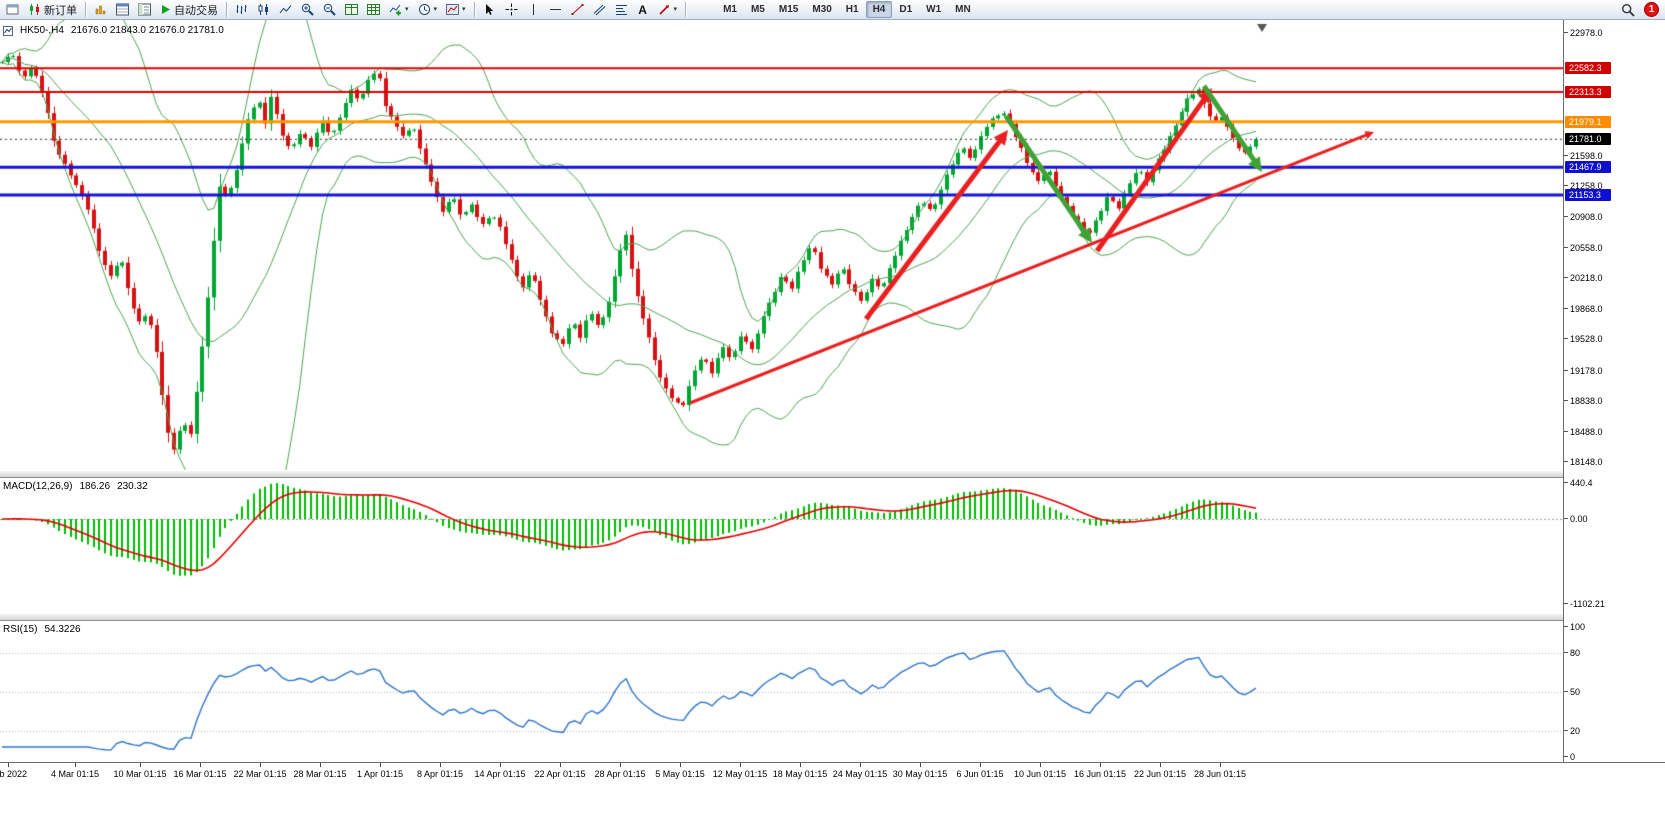  I want to click on price-axis-tick: 20558.0, so click(1583, 247).